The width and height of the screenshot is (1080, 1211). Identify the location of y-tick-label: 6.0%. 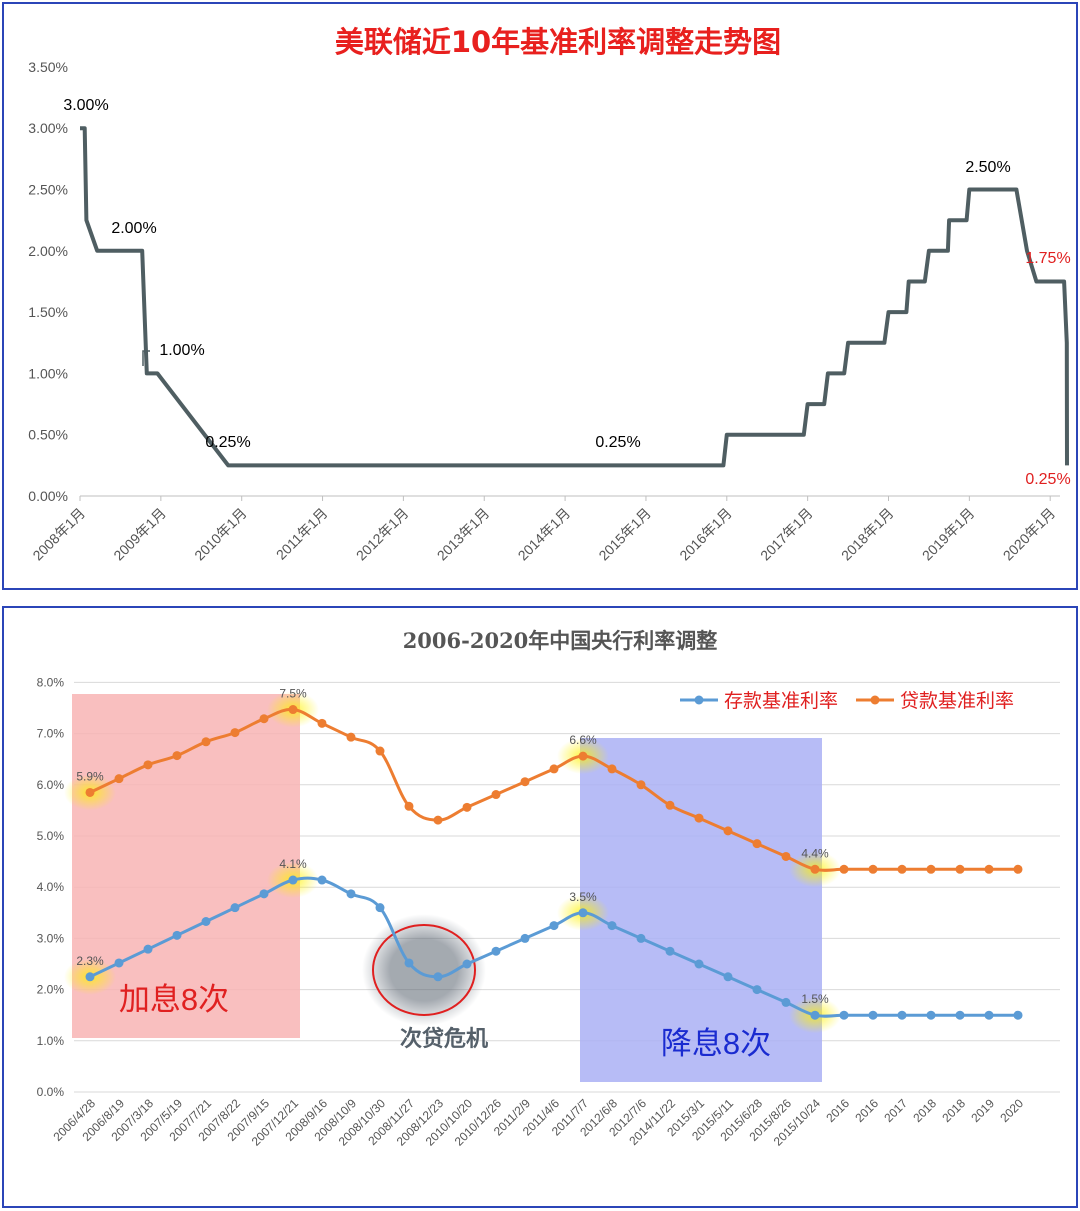
(51, 785).